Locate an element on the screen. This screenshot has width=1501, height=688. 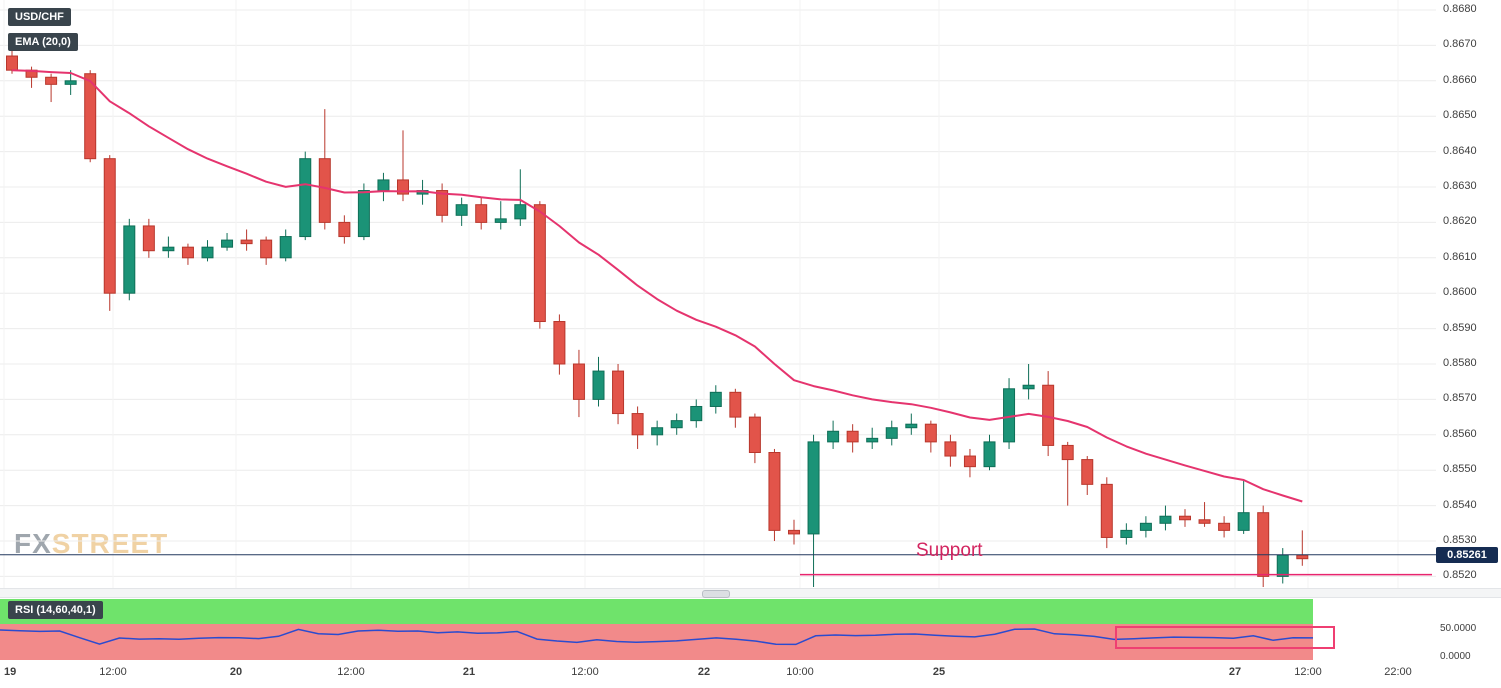
current-price-tag: 0.85261 is located at coordinates (1467, 554).